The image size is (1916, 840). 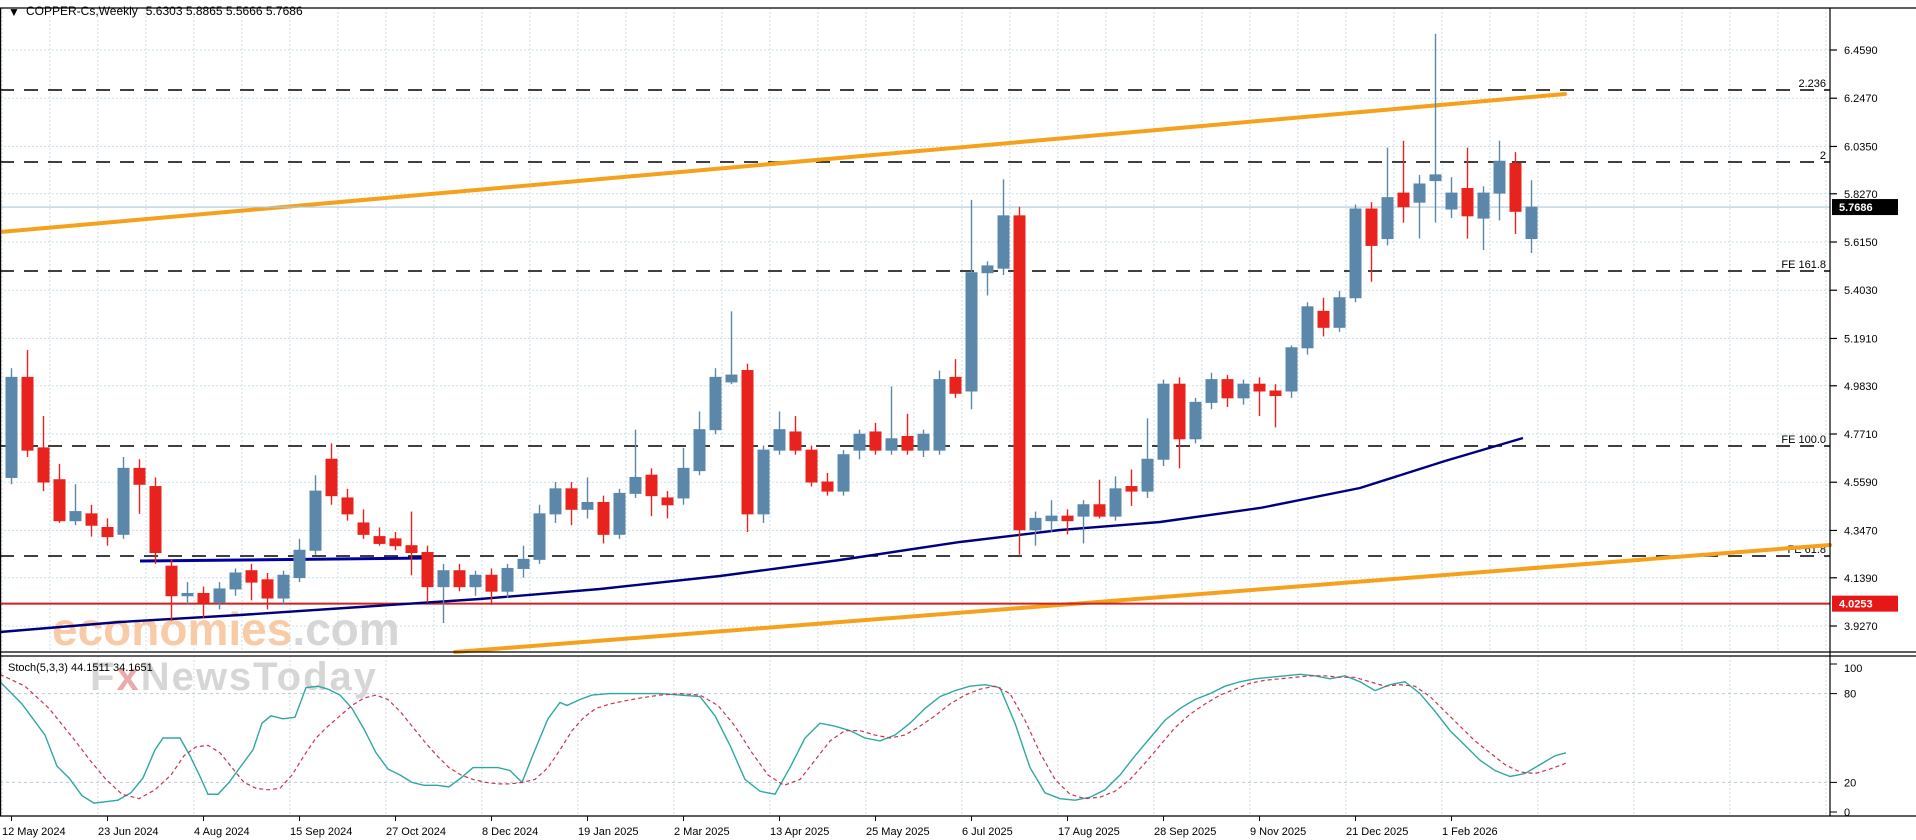 I want to click on navy-support-segment, so click(x=286, y=559).